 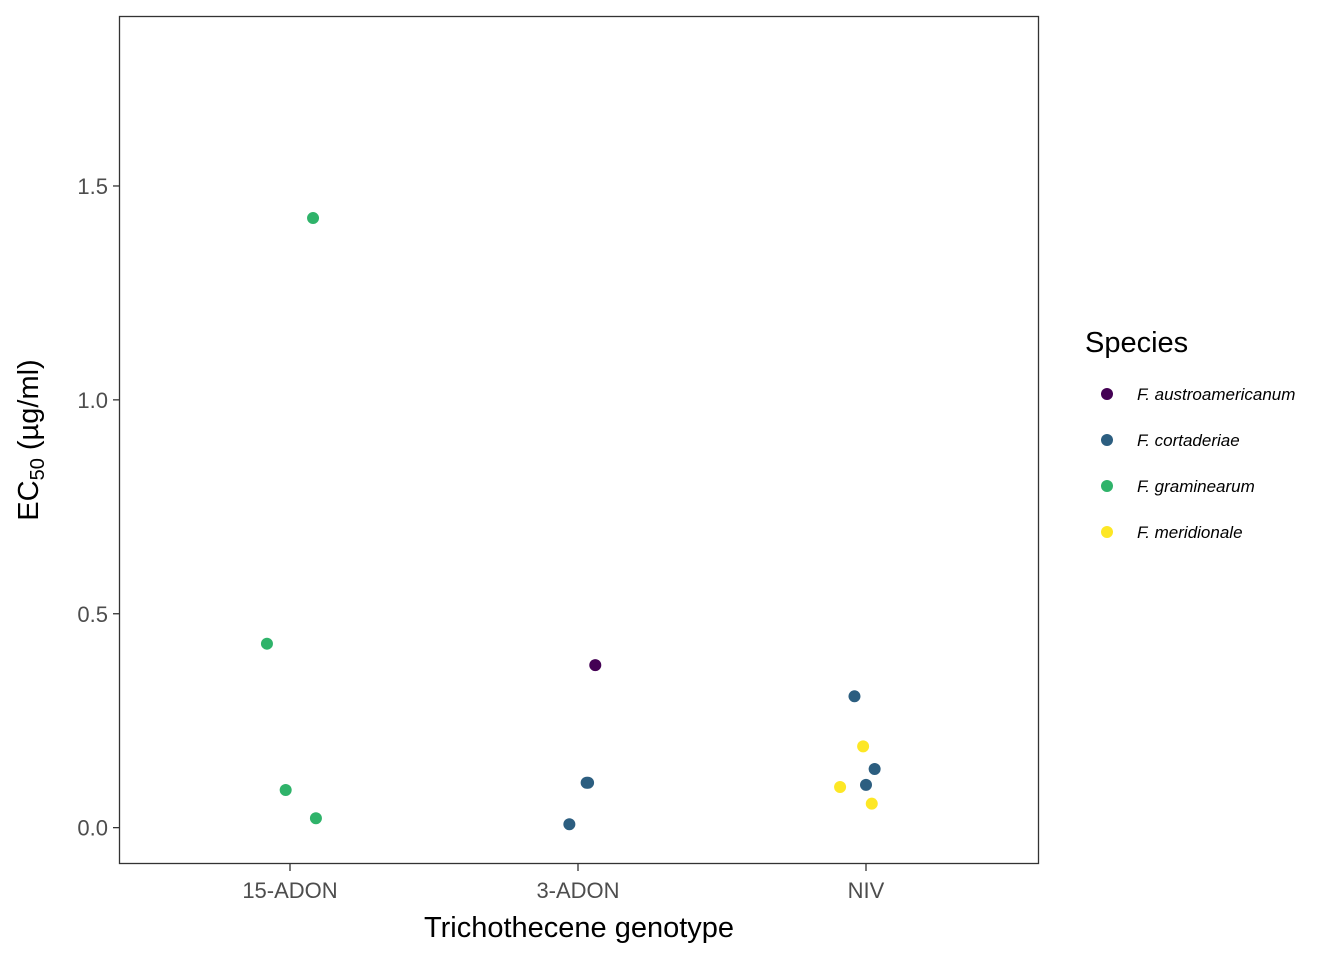 What do you see at coordinates (98, 507) in the screenshot?
I see `y-axis: 0.0 0.5 1.0 1.5` at bounding box center [98, 507].